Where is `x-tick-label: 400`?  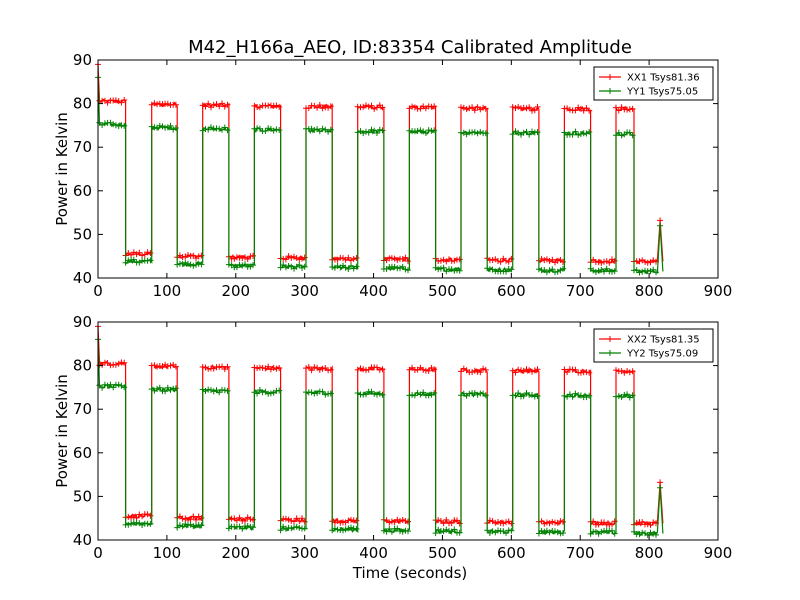
x-tick-label: 400 is located at coordinates (373, 291).